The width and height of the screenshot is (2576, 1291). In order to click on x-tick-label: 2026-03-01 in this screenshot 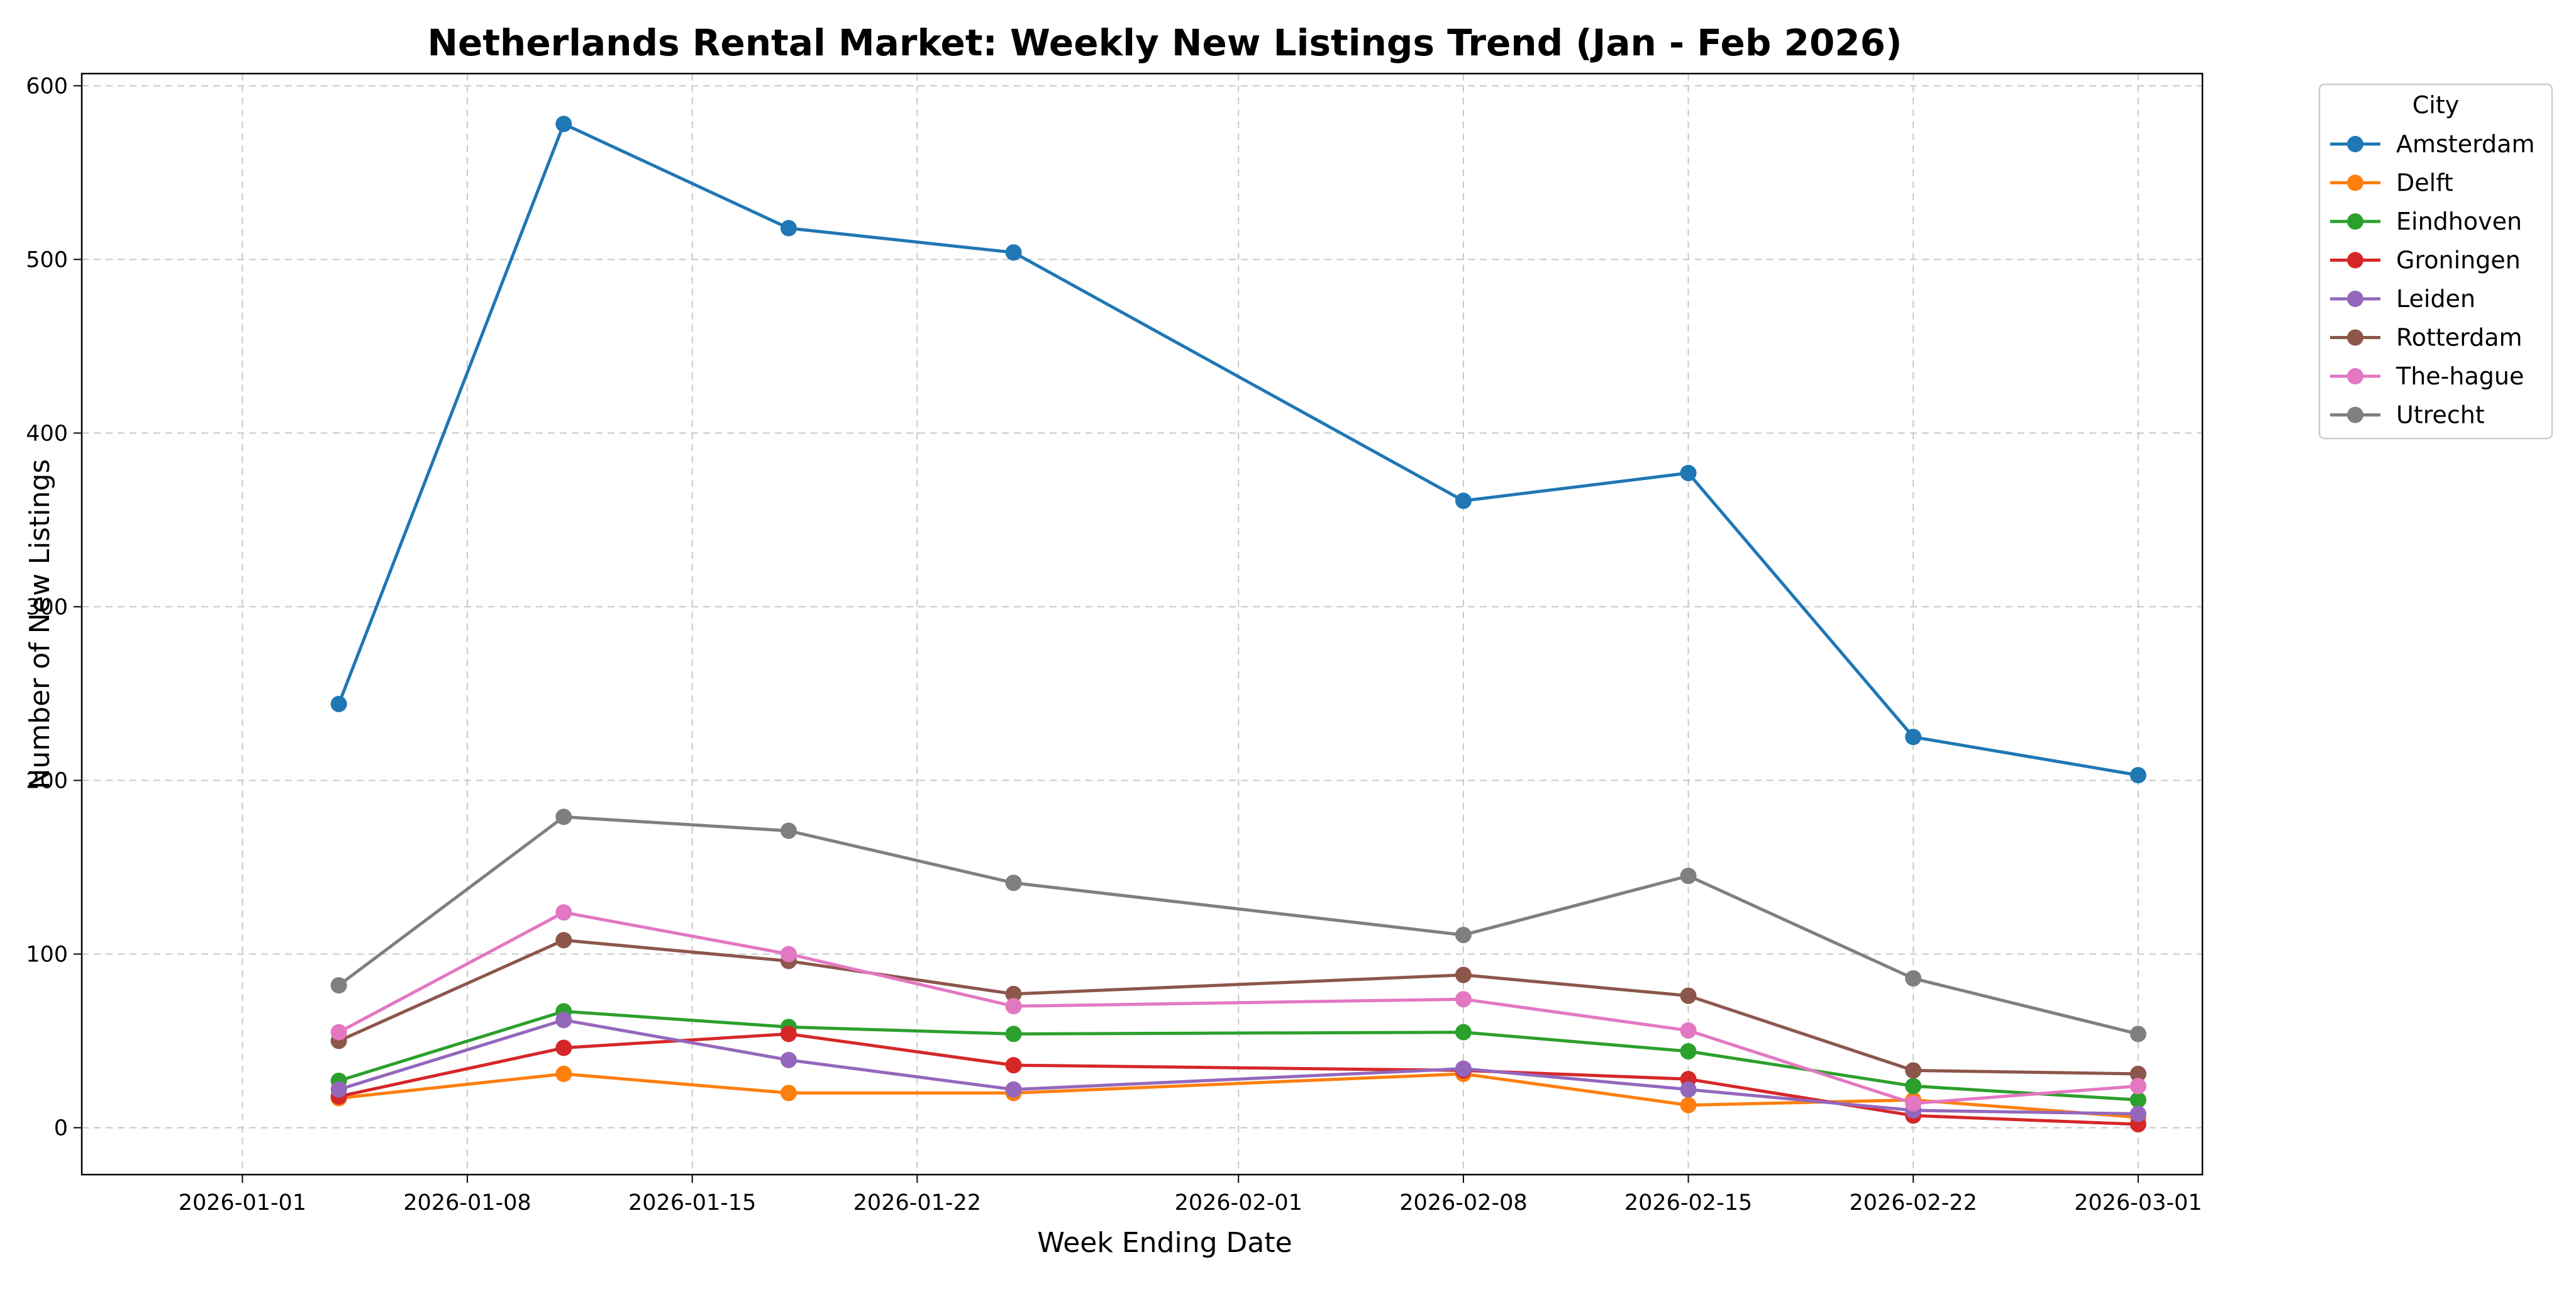, I will do `click(2138, 1203)`.